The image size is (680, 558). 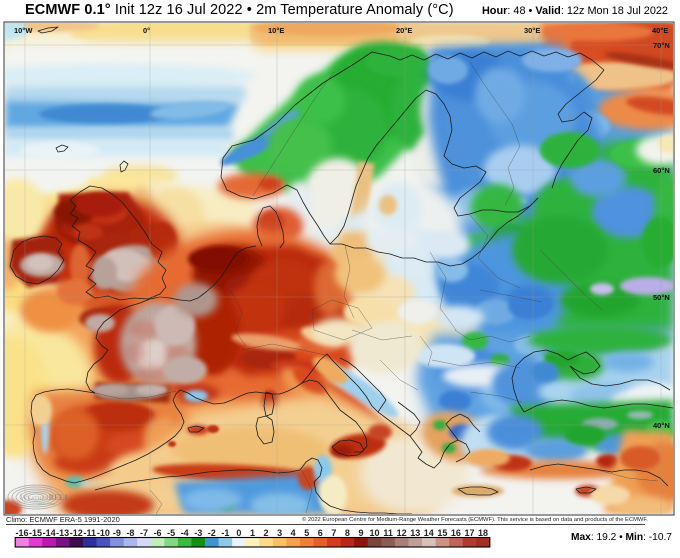 I want to click on svg-text: 15, so click(x=442, y=533).